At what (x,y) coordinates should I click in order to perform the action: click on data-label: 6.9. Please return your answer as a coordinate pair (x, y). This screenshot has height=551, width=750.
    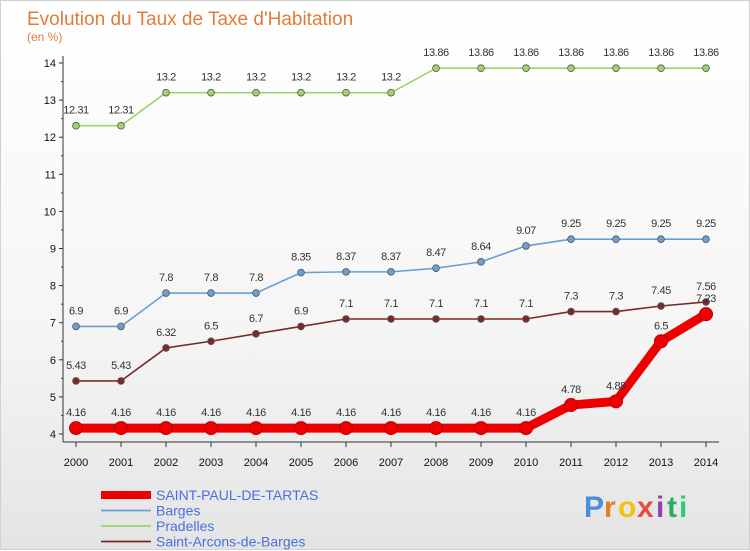
    Looking at the image, I should click on (76, 311).